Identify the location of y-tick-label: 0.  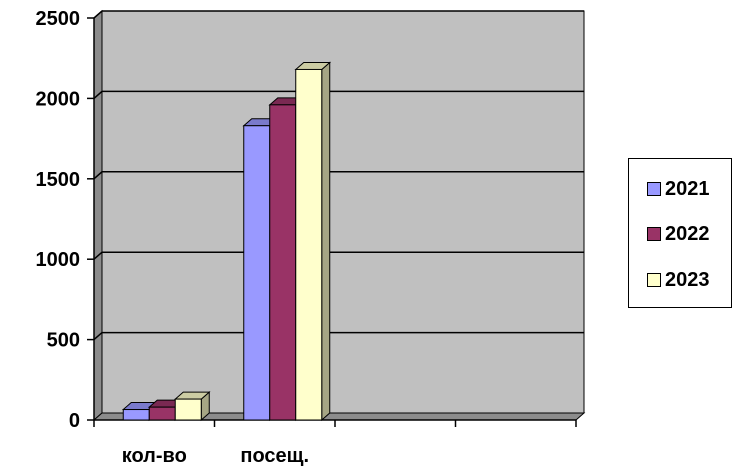
(74, 421).